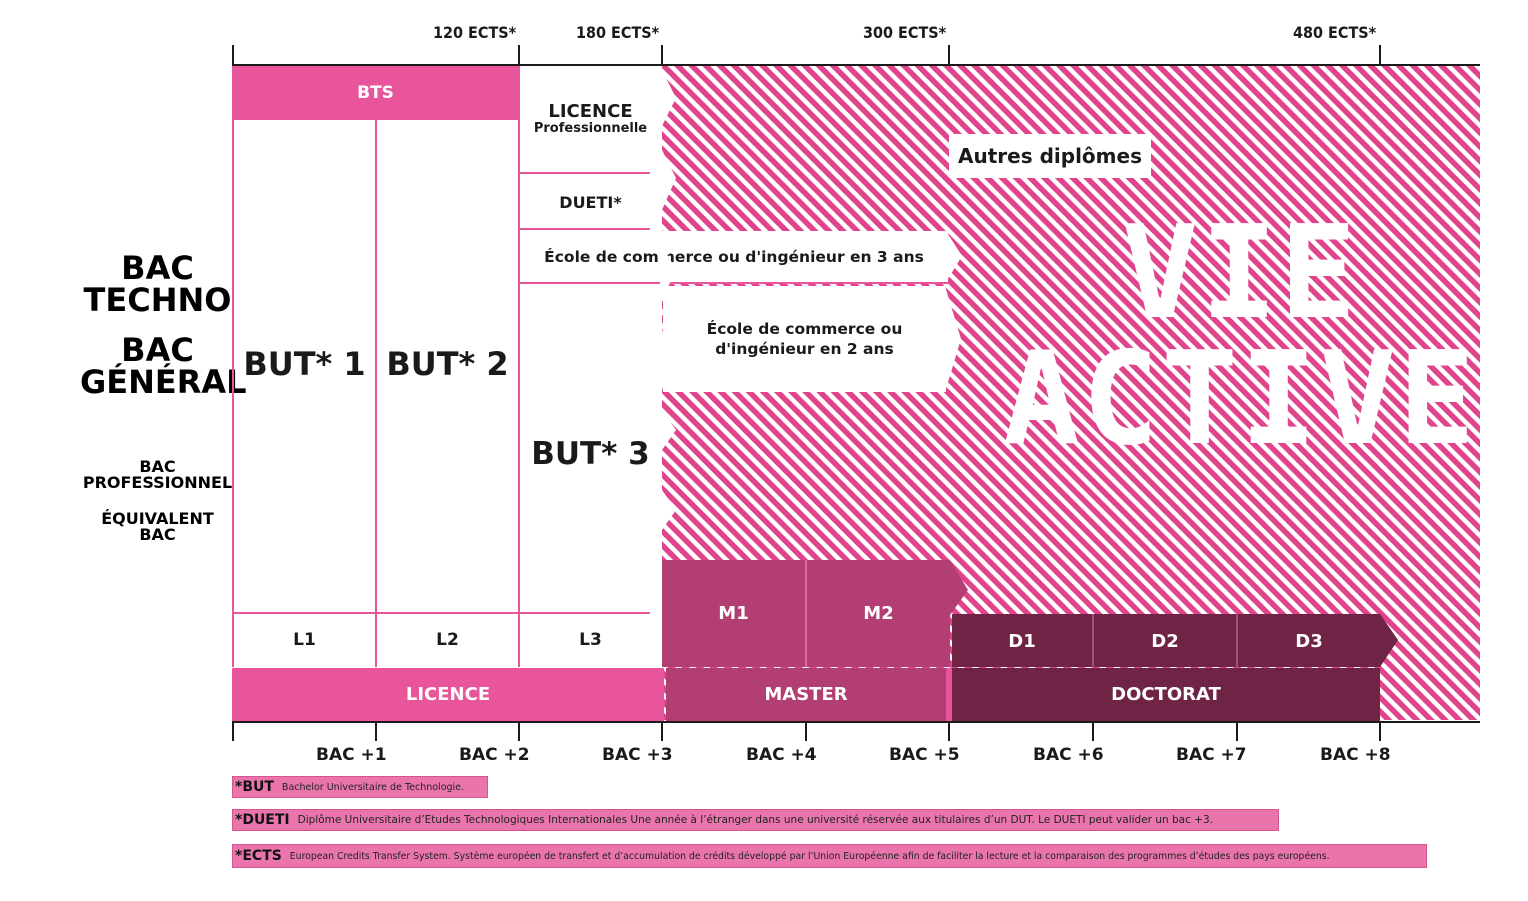  Describe the element at coordinates (494, 755) in the screenshot. I see `bac-level-label: BAC +2` at that location.